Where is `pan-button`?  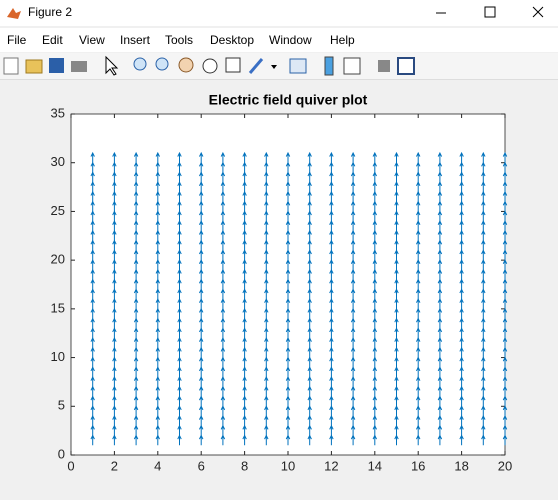 pan-button is located at coordinates (186, 65).